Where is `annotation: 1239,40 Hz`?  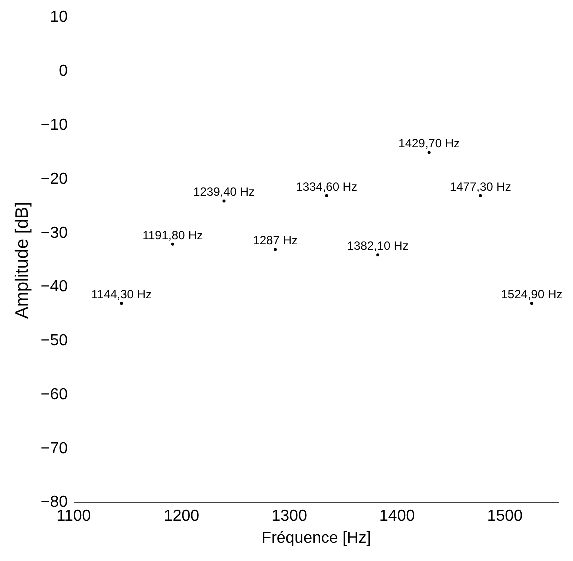
annotation: 1239,40 Hz is located at coordinates (224, 192).